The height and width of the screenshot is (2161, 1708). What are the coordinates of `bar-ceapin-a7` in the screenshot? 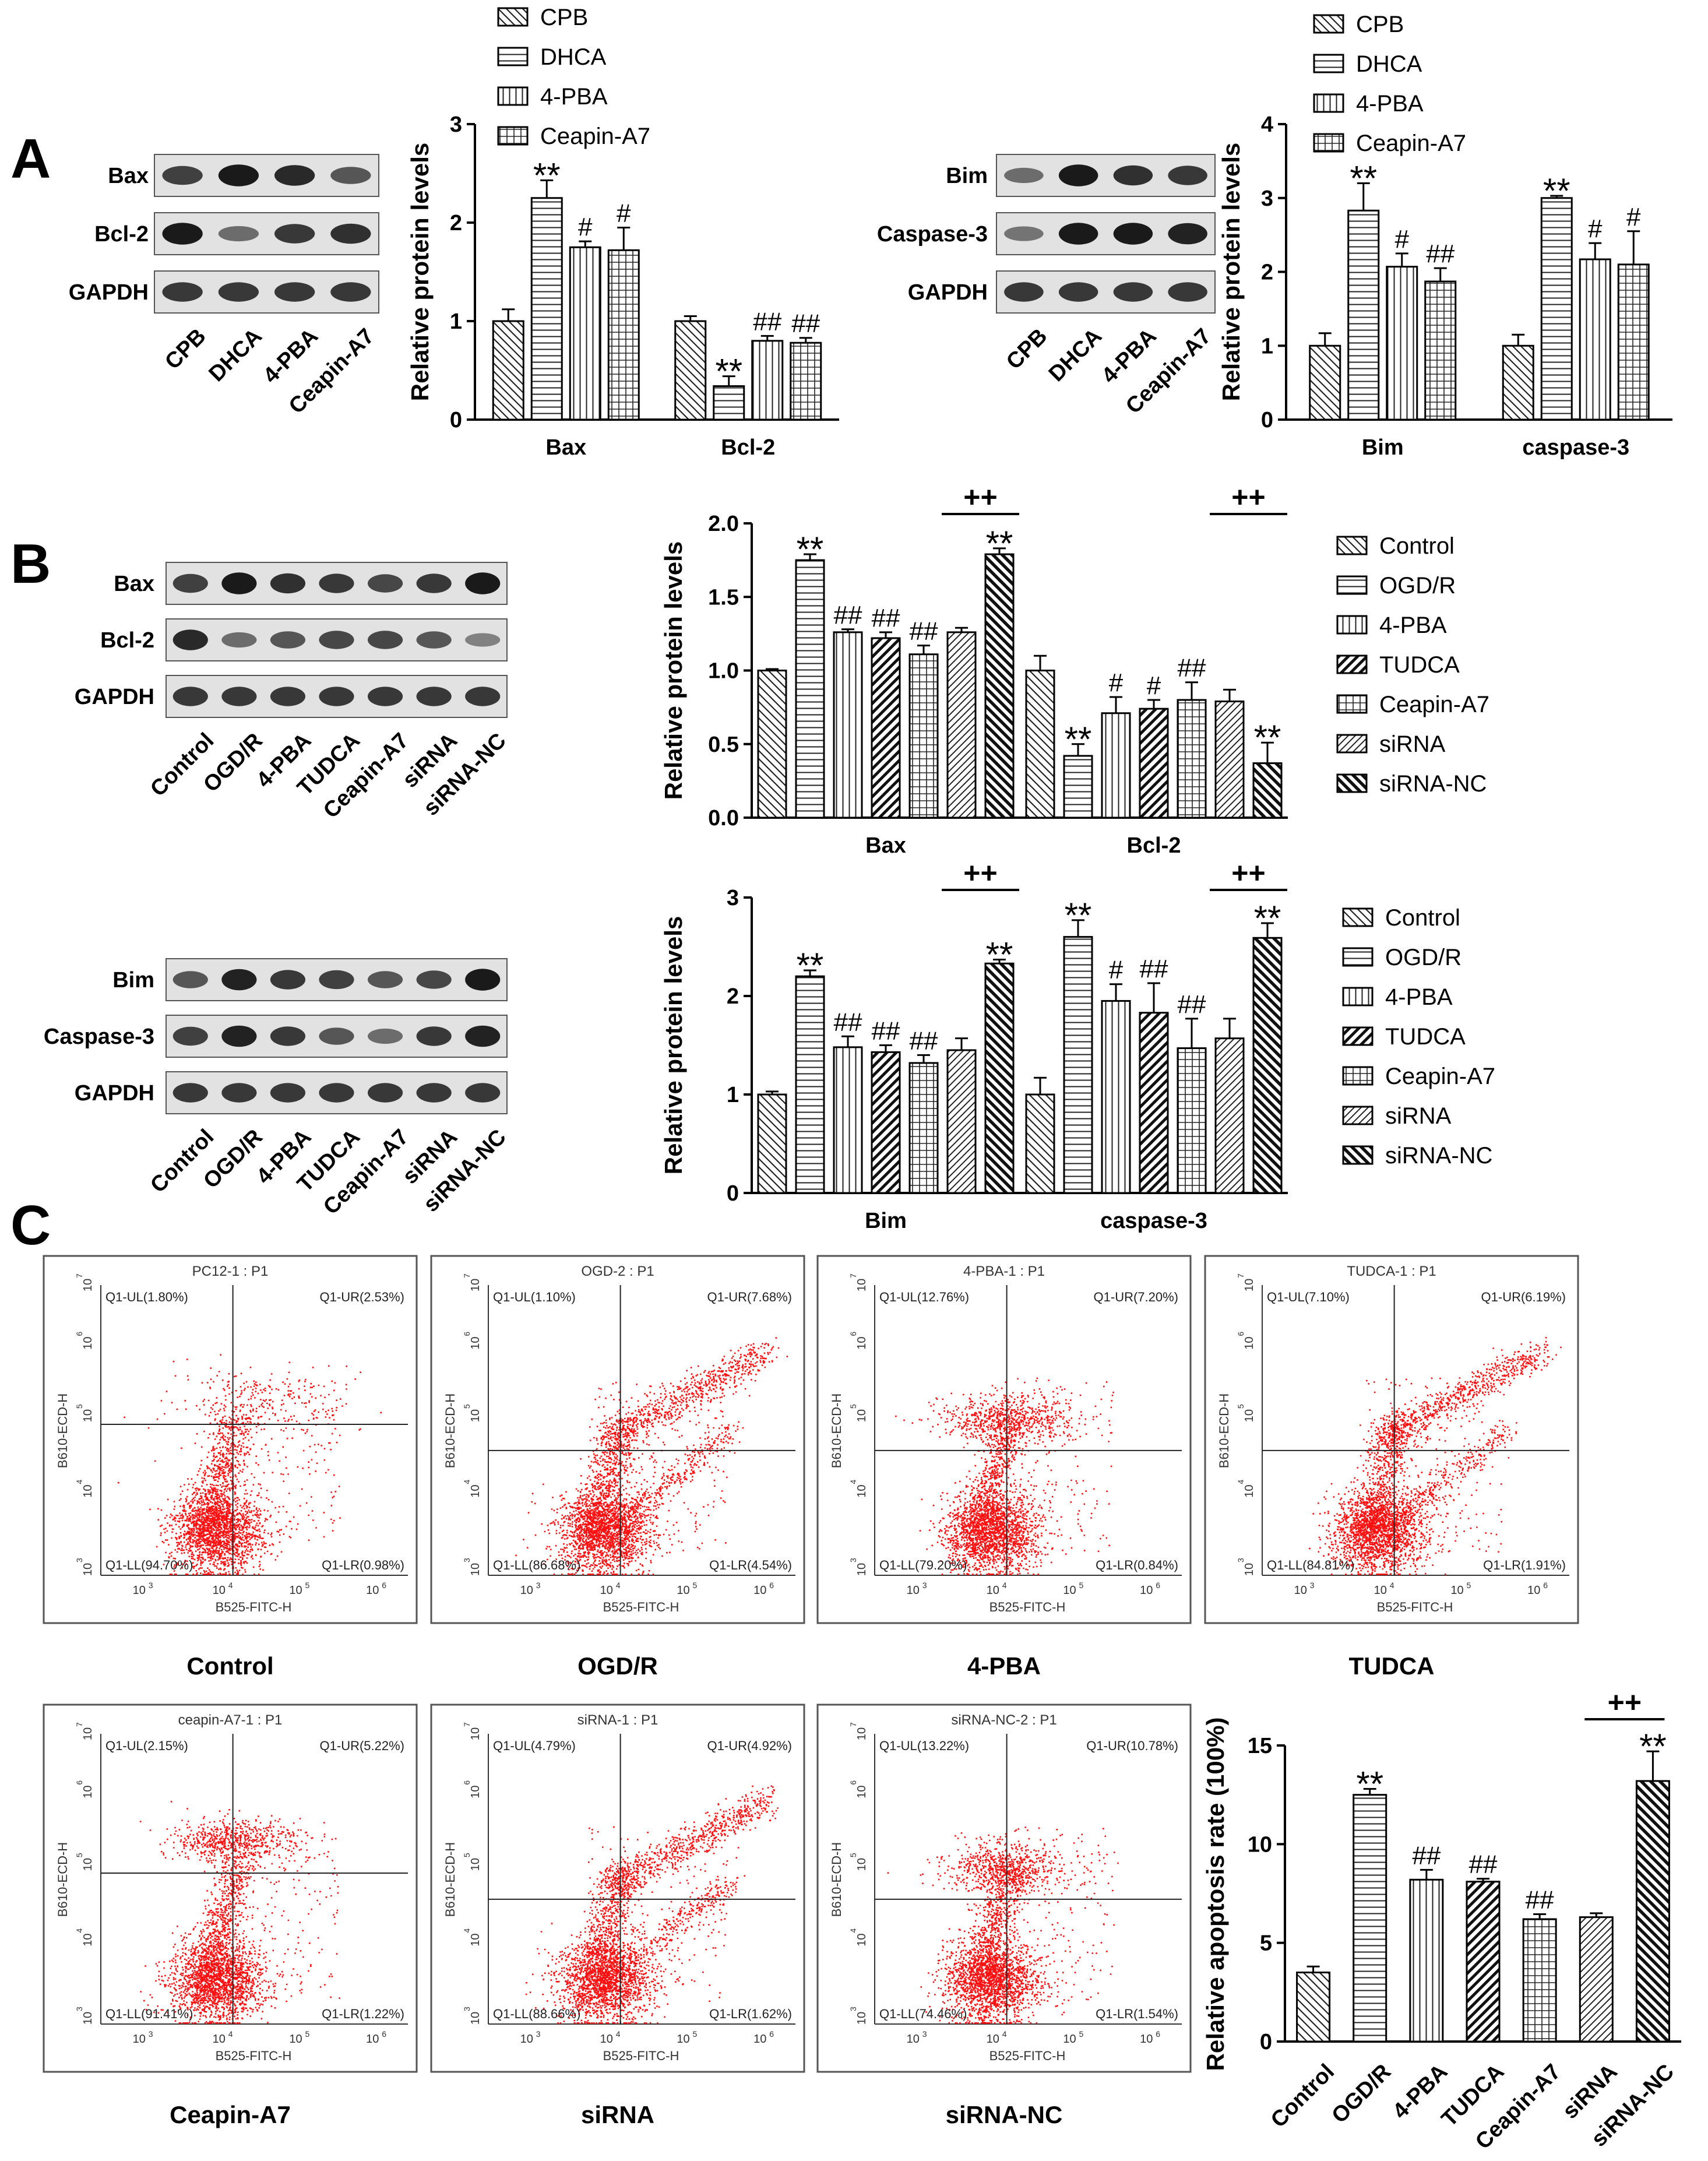 It's located at (1539, 1981).